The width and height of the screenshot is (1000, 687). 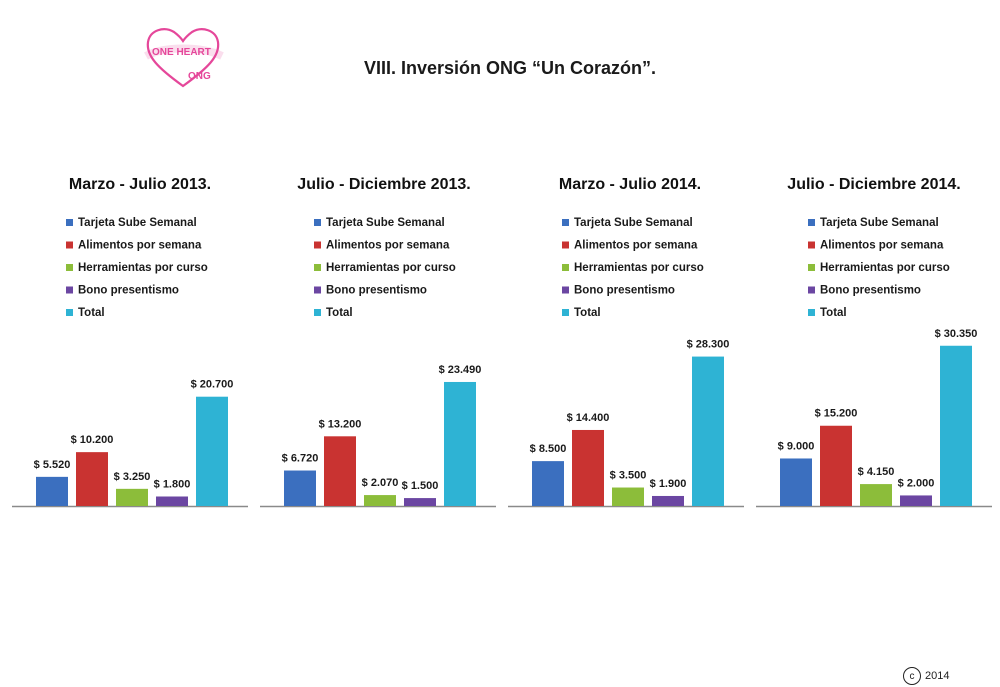 I want to click on chart-3-value-label-4: $ 1.900, so click(x=668, y=484).